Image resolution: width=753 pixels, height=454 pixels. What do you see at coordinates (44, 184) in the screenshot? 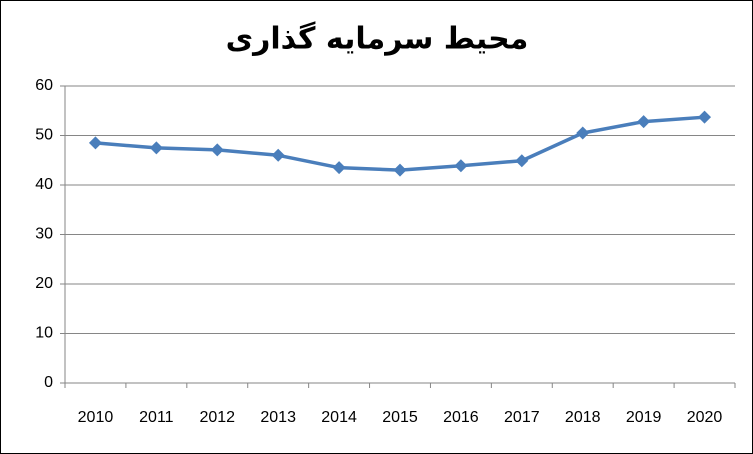
I see `y-tick-label: 40` at bounding box center [44, 184].